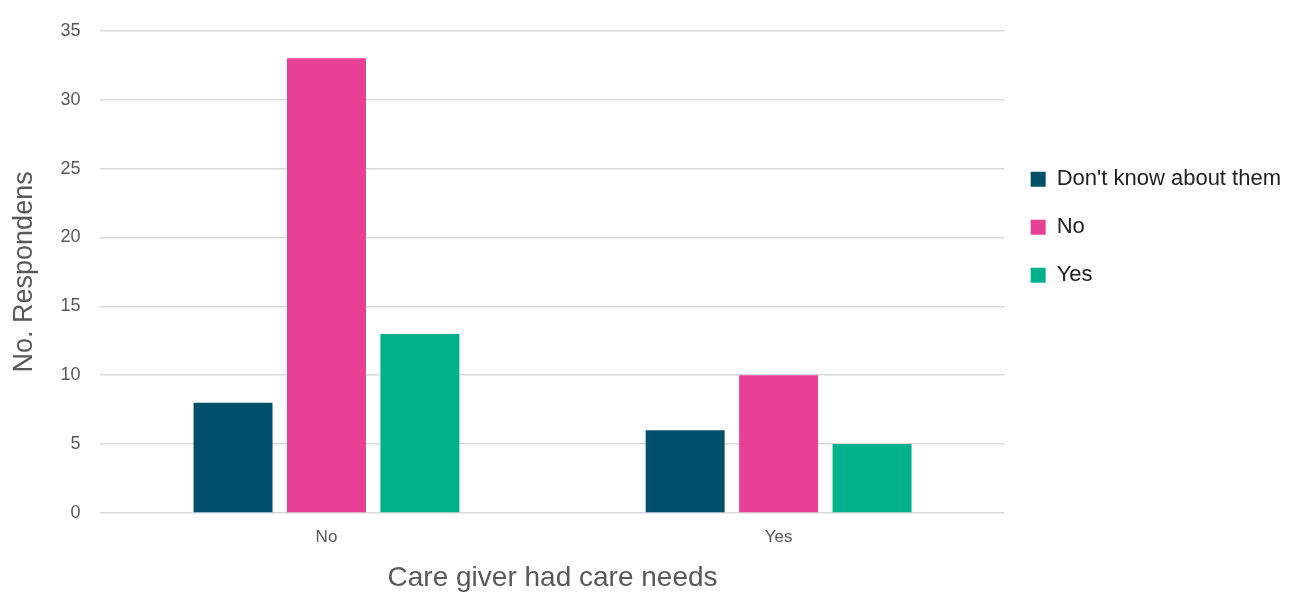  What do you see at coordinates (1169, 178) in the screenshot?
I see `legend-label: Don't know about them` at bounding box center [1169, 178].